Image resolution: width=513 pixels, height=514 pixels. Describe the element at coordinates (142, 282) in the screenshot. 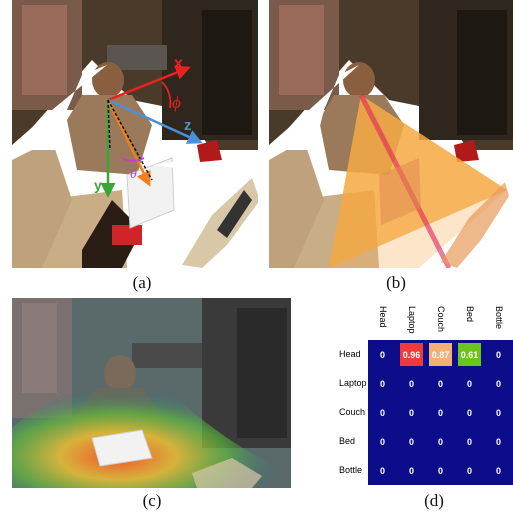

I see `caption-a: (a)` at that location.